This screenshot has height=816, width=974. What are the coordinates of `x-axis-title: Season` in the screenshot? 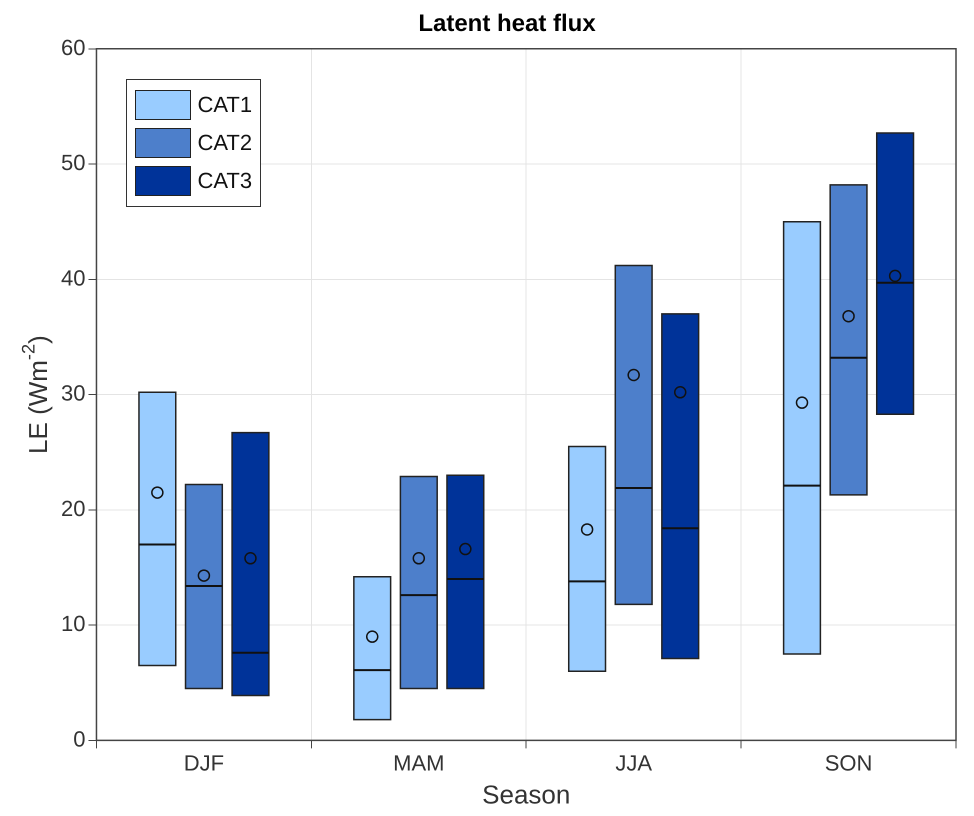 It's located at (526, 795).